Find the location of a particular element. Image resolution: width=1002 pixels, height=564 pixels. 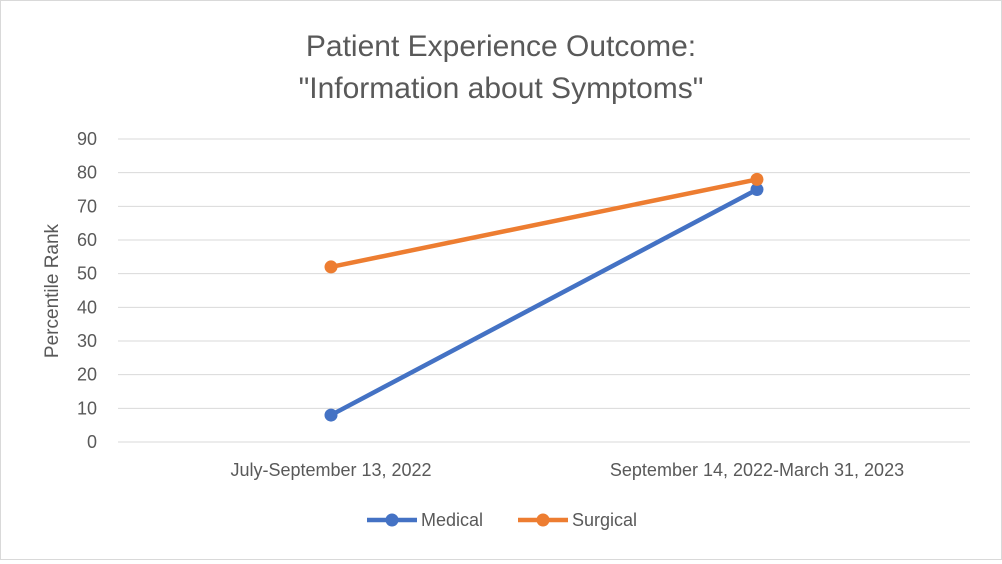

chart-title-line-2: "Information about Symptoms" is located at coordinates (501, 88).